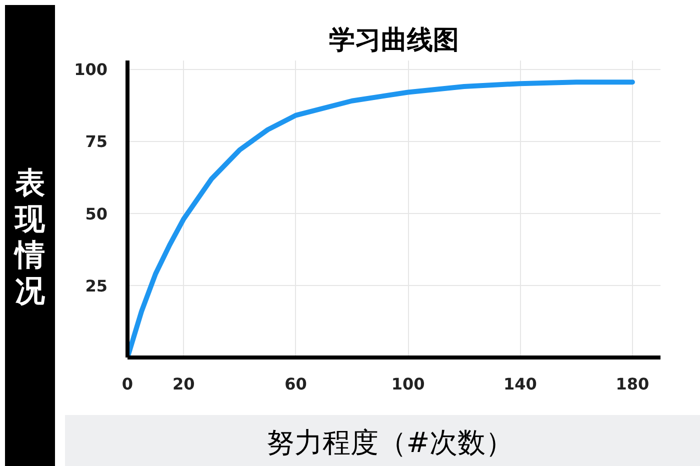 The image size is (700, 466). I want to click on x-tick-label: 60, so click(295, 384).